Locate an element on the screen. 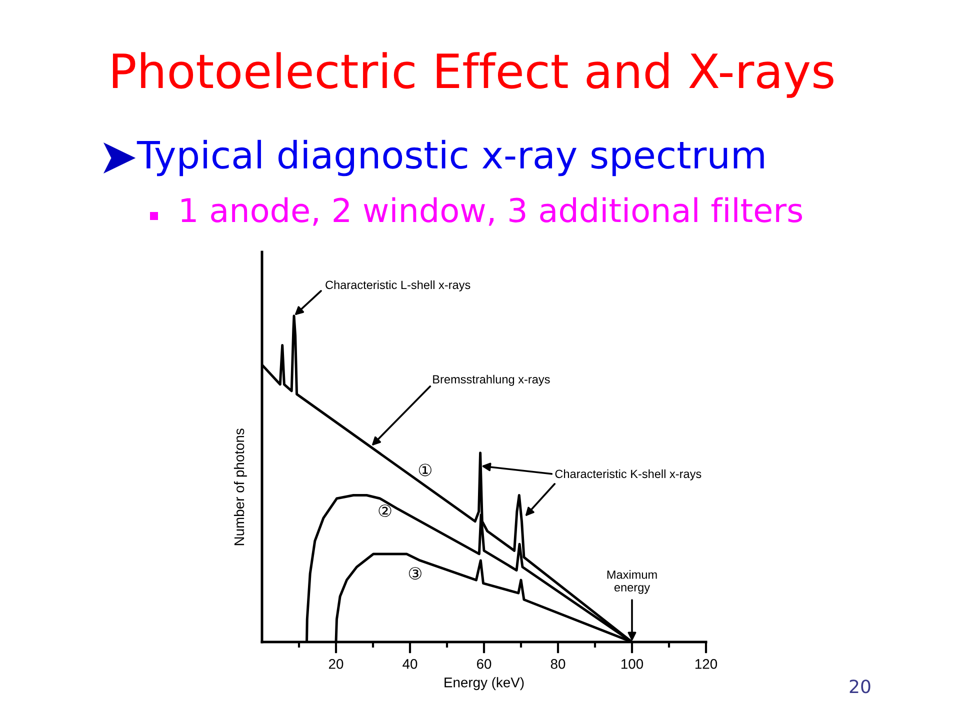 Image resolution: width=960 pixels, height=720 pixels. x-tick-label: 80 is located at coordinates (558, 664).